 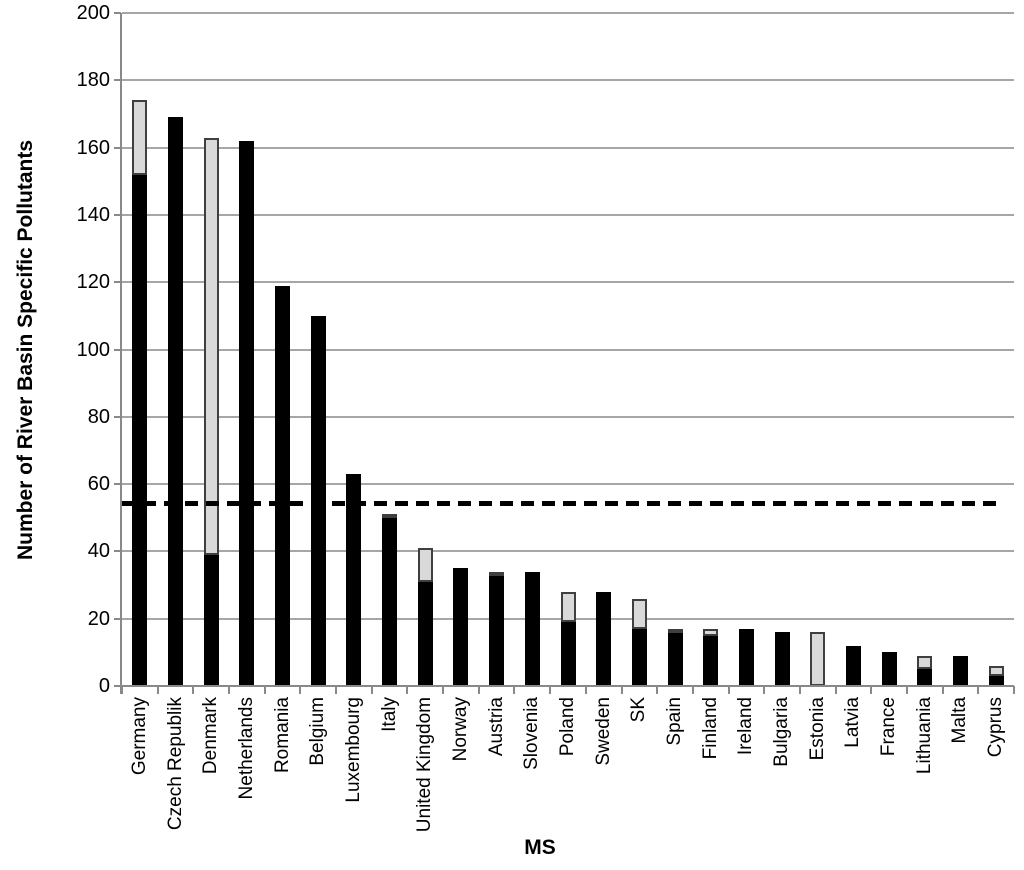 I want to click on y-tick-label: 0, so click(x=104, y=686).